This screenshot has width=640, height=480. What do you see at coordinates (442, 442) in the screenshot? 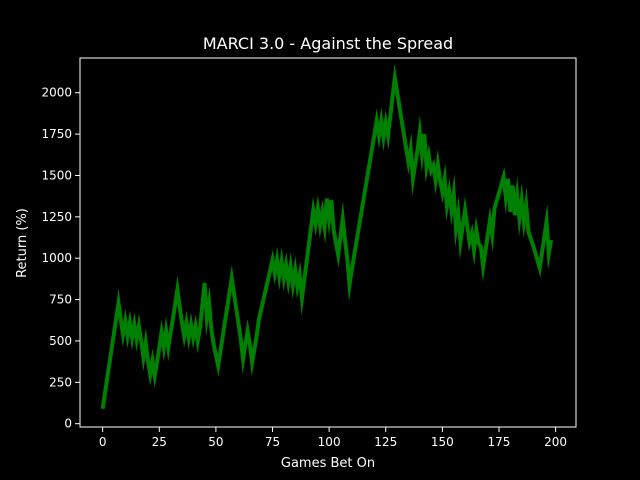
I see `x-tick-label: 150` at bounding box center [442, 442].